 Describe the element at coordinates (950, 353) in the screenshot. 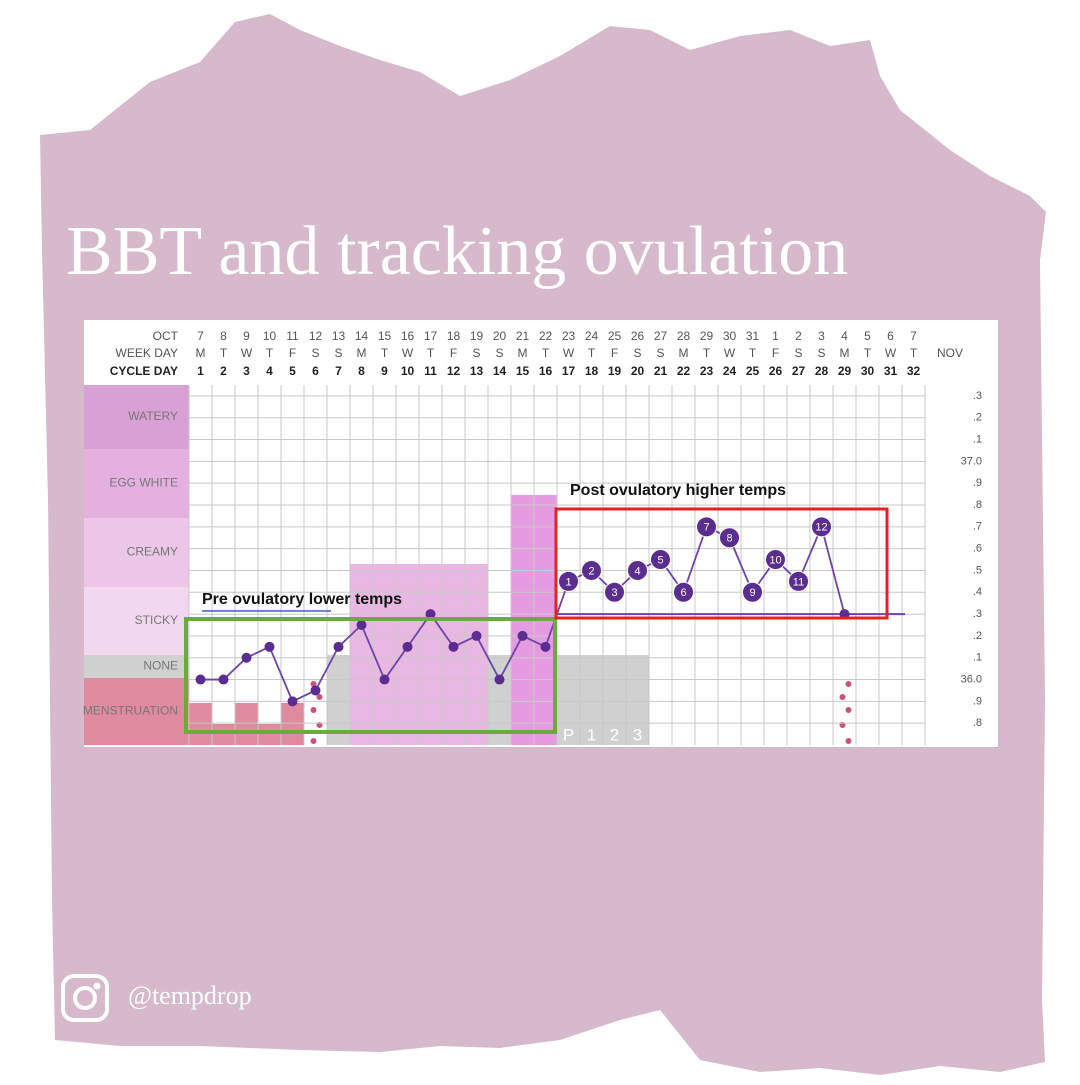

I see `month-label: NOV` at that location.